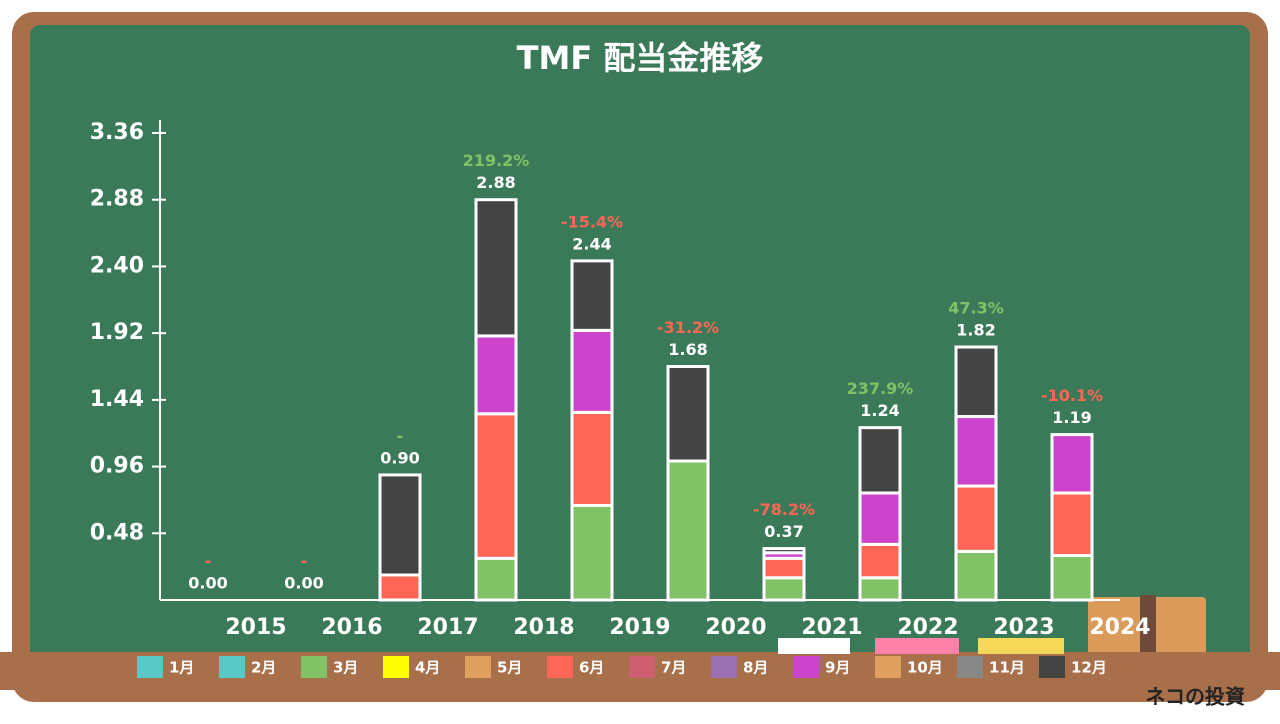  Describe the element at coordinates (1089, 668) in the screenshot. I see `legend-label: 12月` at that location.